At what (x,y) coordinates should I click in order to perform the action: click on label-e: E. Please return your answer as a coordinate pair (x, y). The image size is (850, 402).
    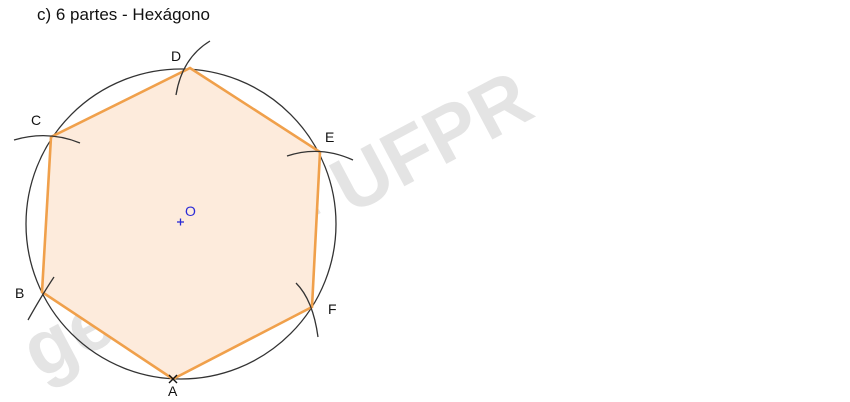
    Looking at the image, I should click on (329, 137).